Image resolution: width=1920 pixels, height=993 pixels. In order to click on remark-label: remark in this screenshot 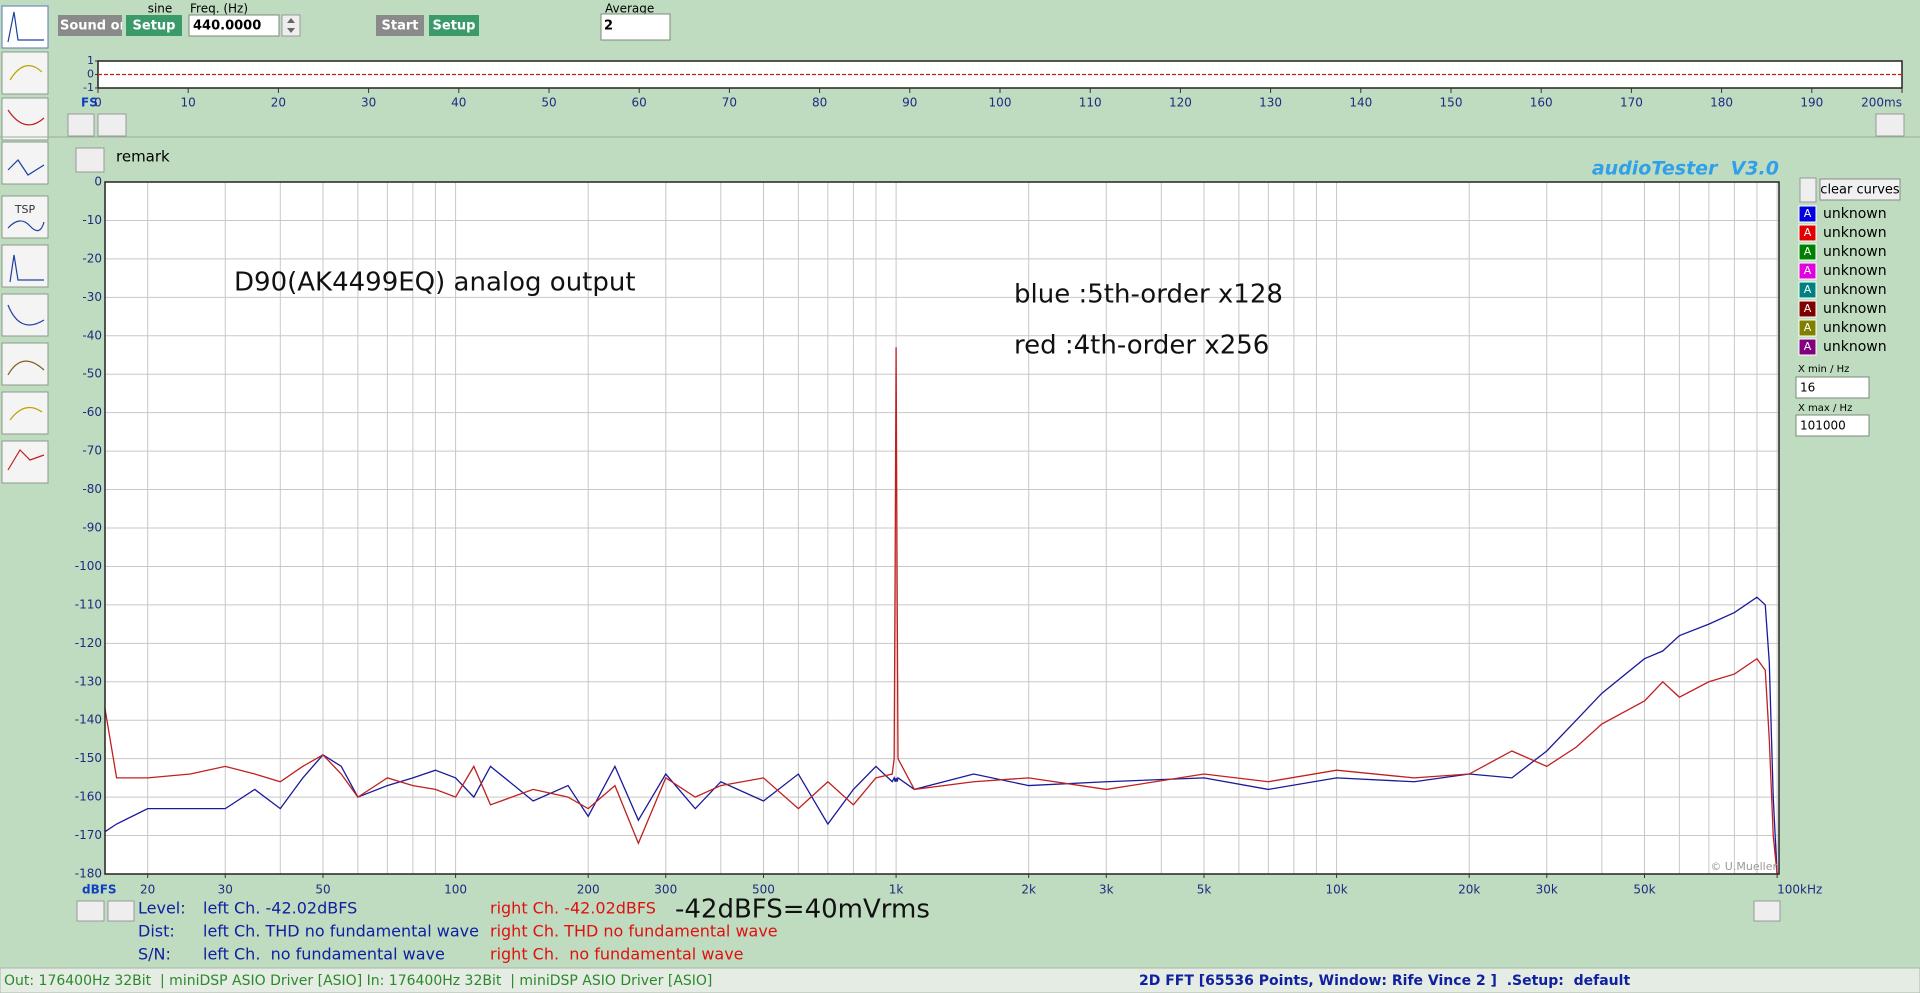, I will do `click(143, 157)`.